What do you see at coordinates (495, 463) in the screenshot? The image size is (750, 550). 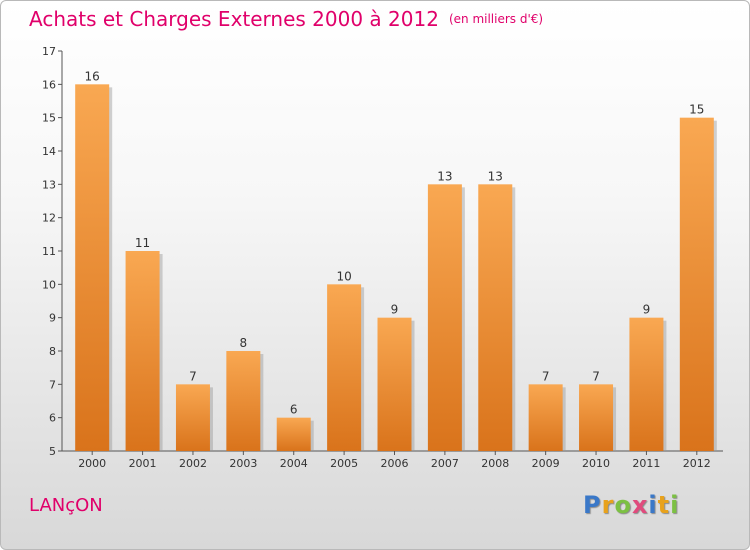 I see `x-tick-label: 2008` at bounding box center [495, 463].